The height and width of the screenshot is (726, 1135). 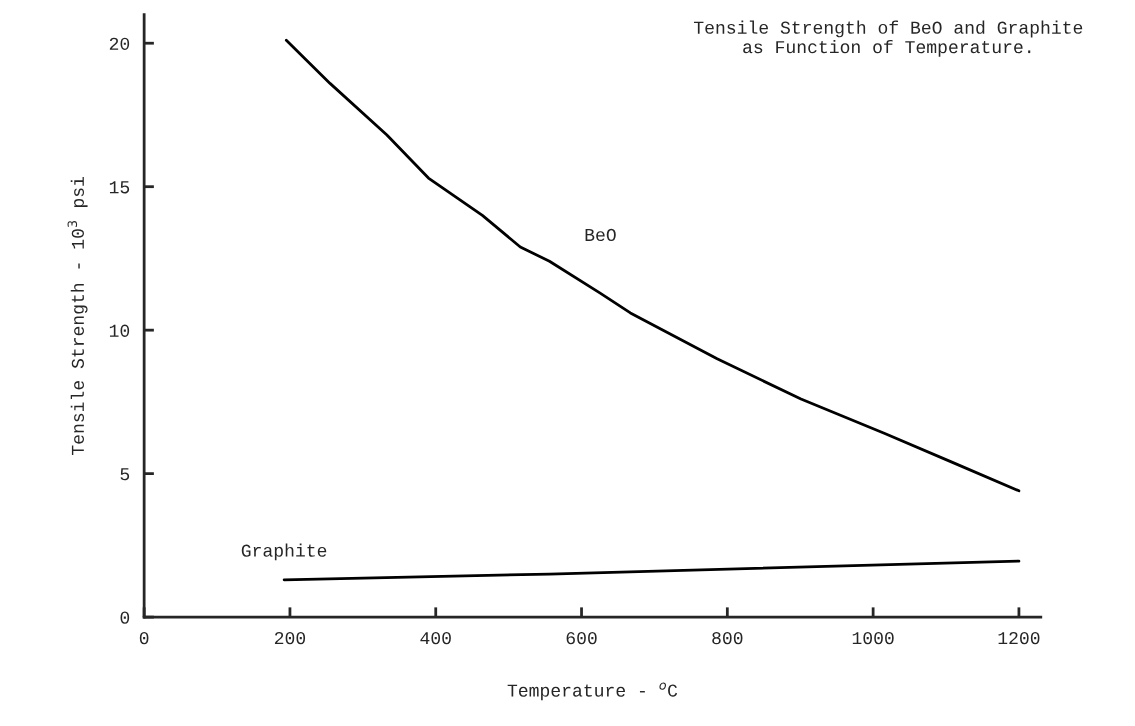 What do you see at coordinates (600, 235) in the screenshot?
I see `text: BeO` at bounding box center [600, 235].